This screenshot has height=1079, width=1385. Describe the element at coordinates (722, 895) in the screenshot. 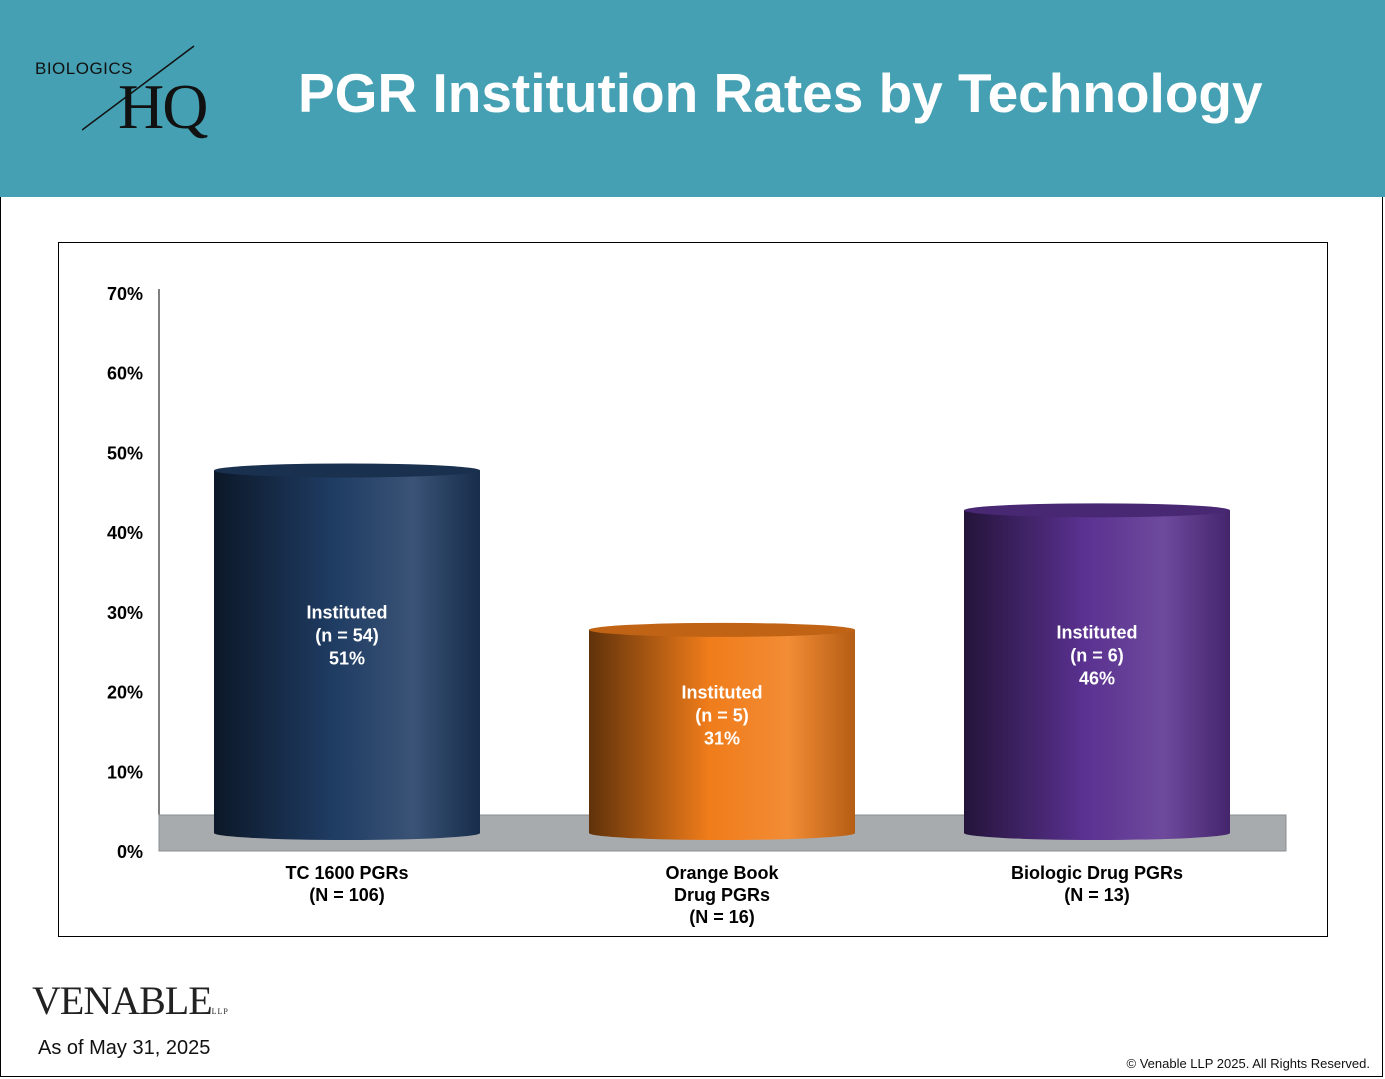

I see `x-category-label: Drug PGRs` at that location.